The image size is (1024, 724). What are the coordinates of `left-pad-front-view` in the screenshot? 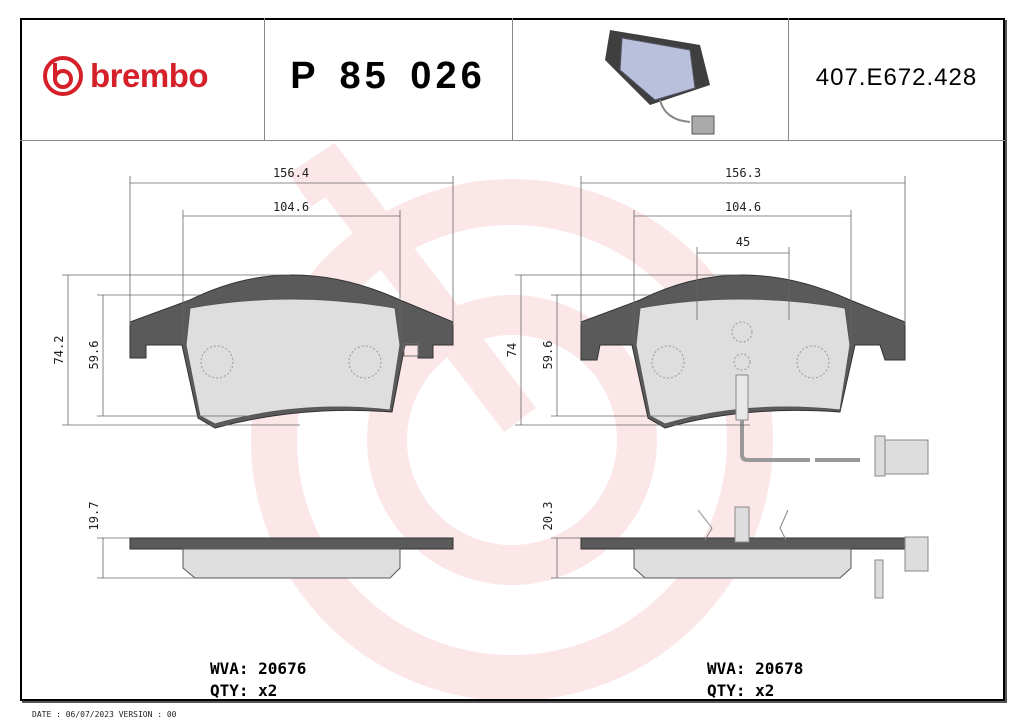 It's located at (291, 351).